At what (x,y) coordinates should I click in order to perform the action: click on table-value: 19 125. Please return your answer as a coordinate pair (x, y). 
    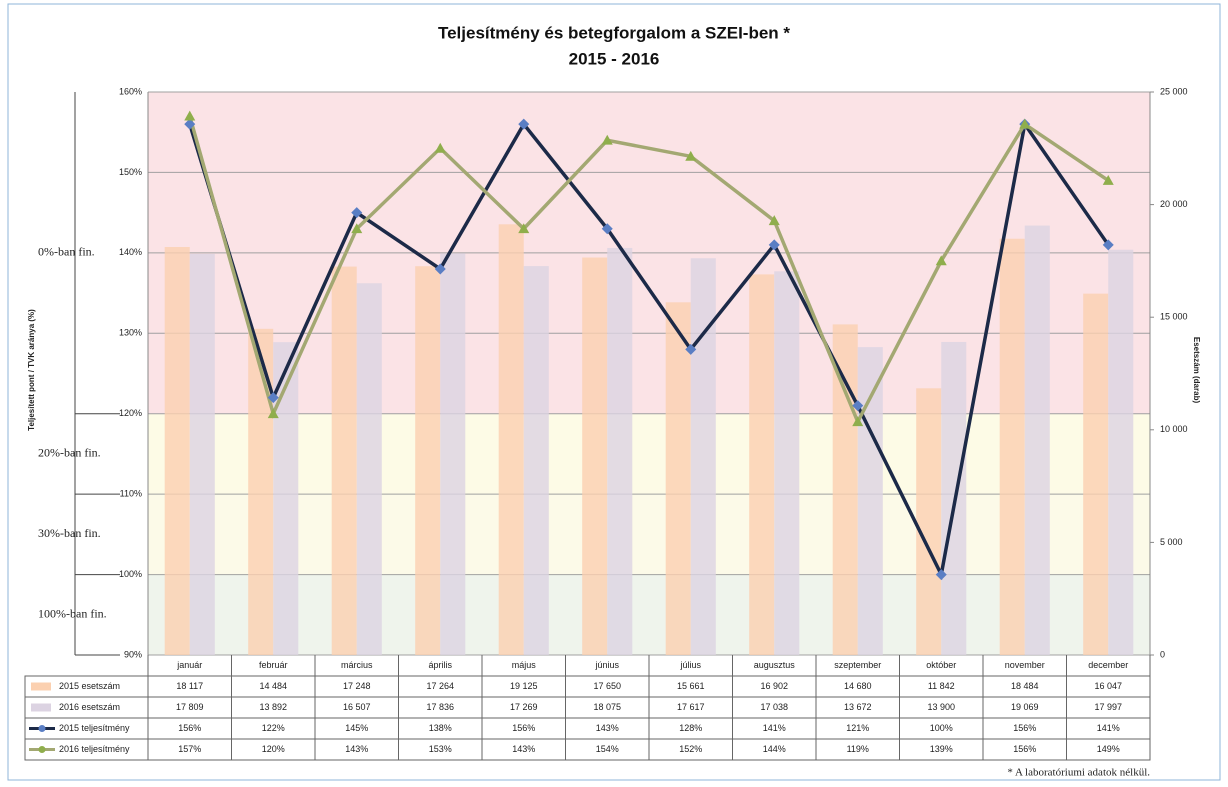
    Looking at the image, I should click on (524, 686).